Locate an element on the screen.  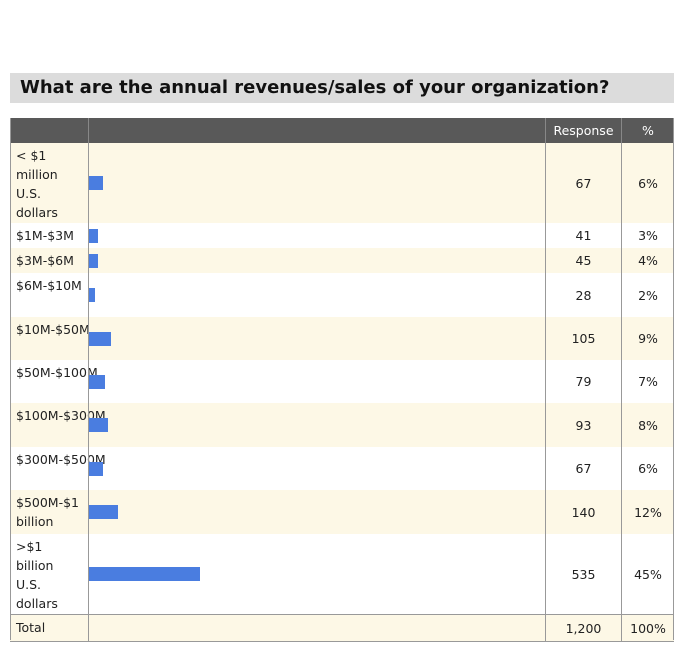
table-row: $6M-$10M 28 2% is located at coordinates (342, 295).